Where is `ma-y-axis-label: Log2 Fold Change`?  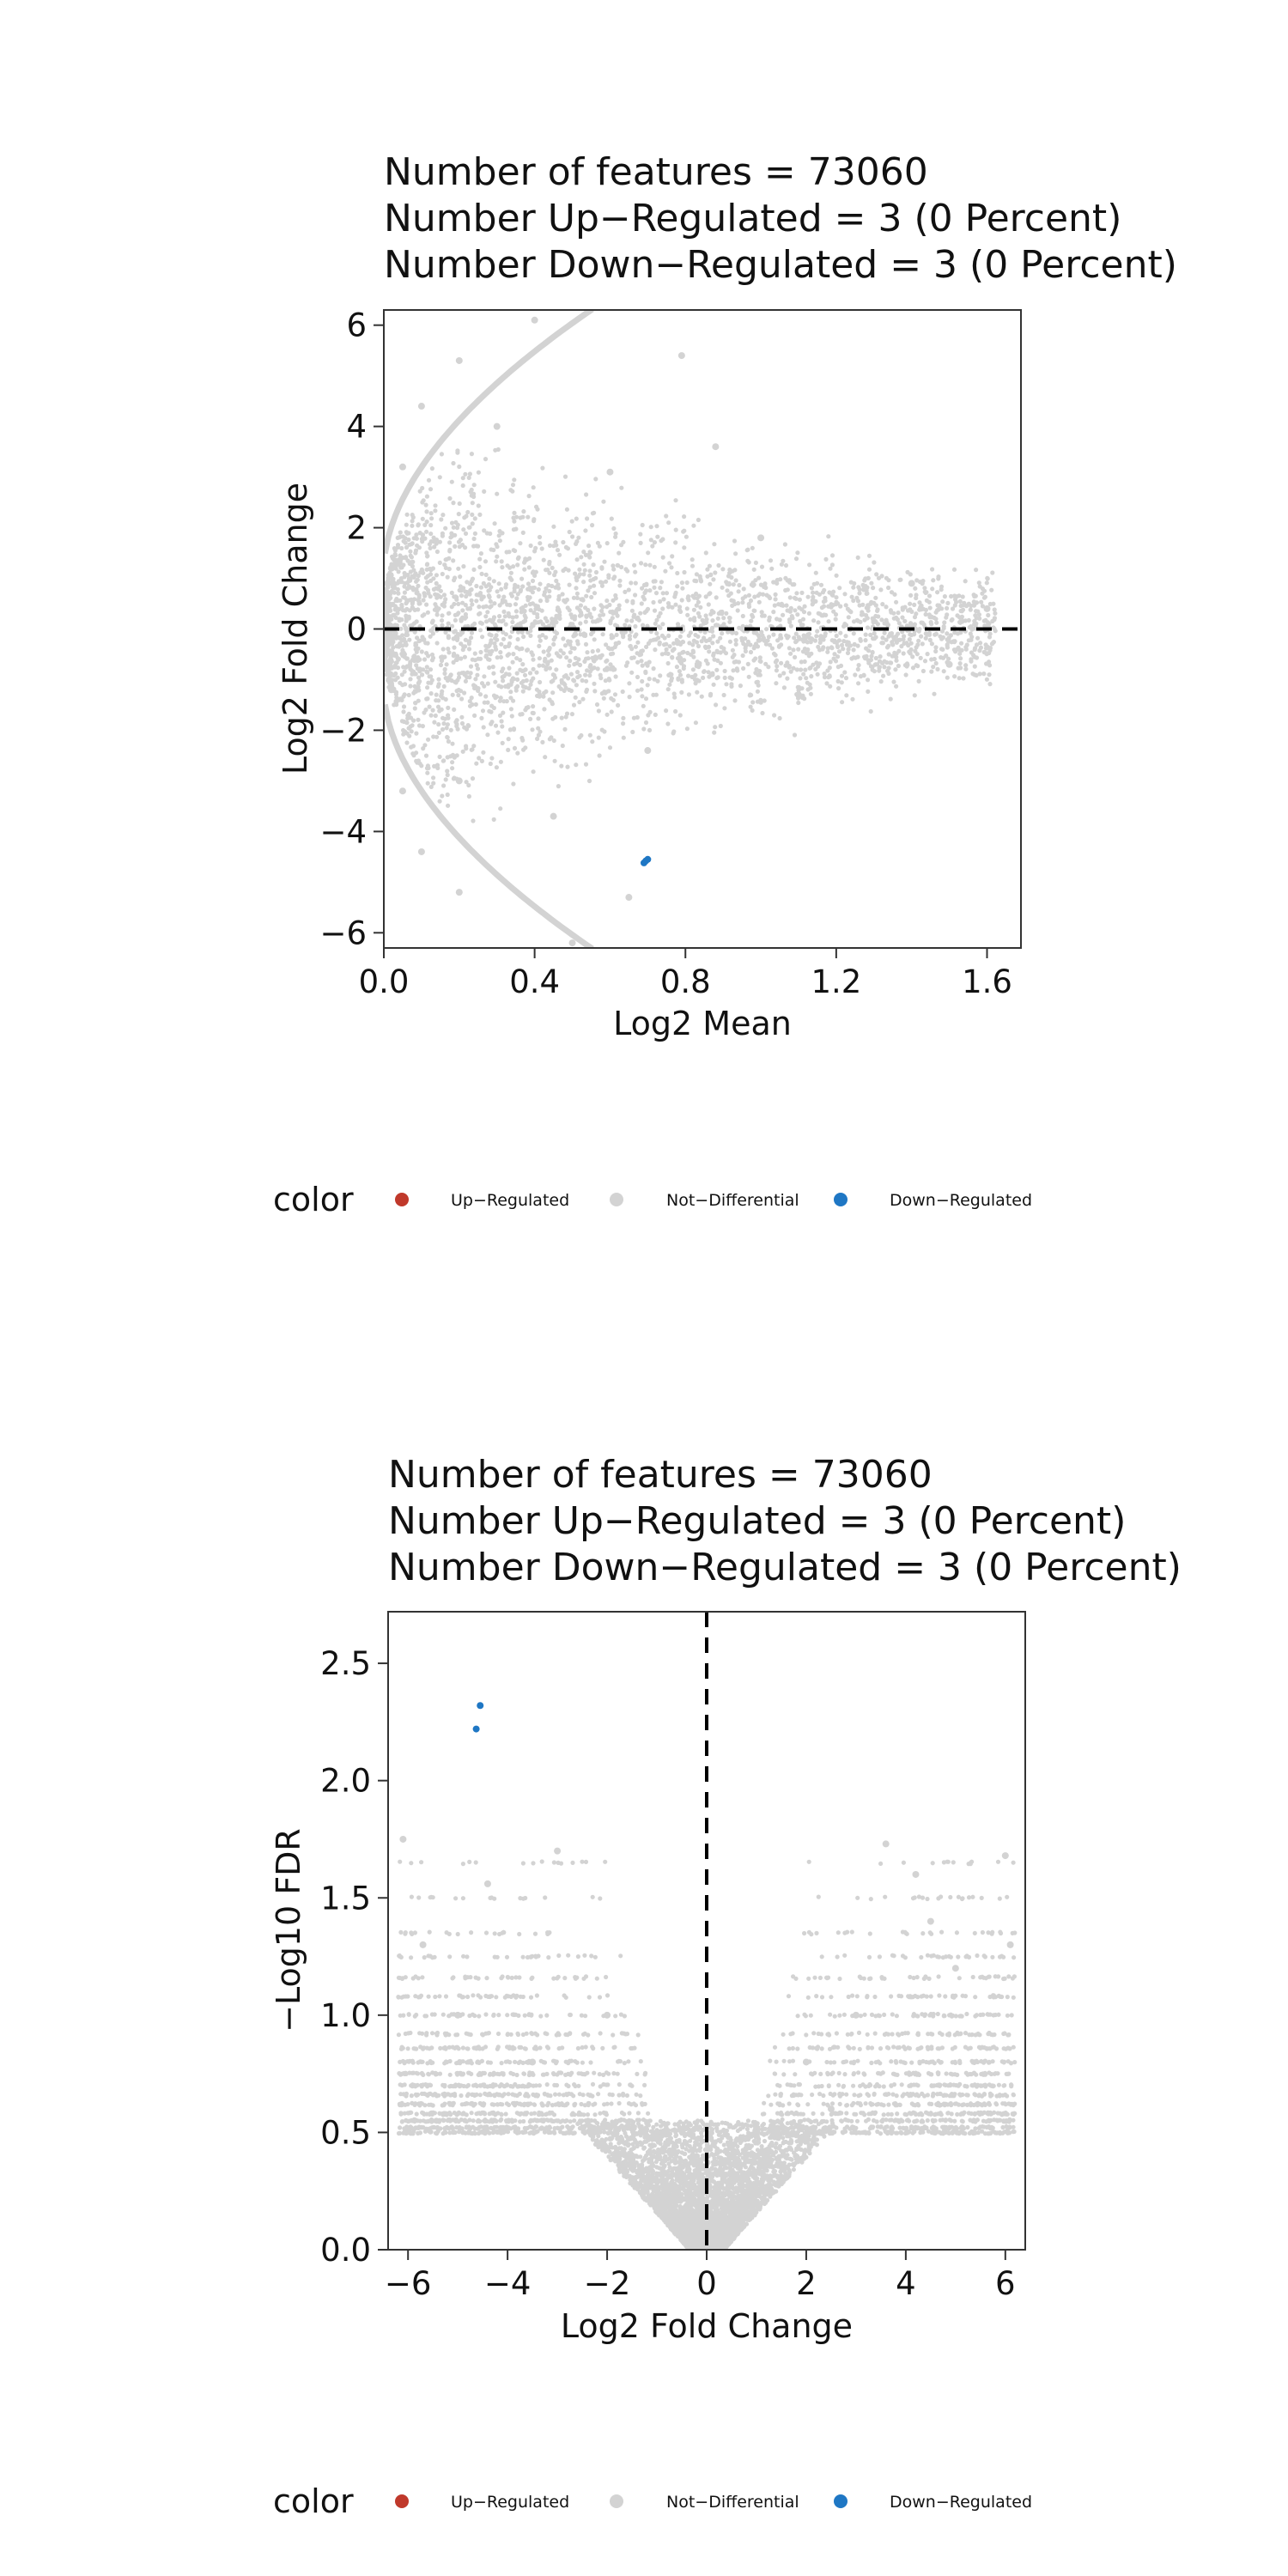
ma-y-axis-label: Log2 Fold Change is located at coordinates (295, 629).